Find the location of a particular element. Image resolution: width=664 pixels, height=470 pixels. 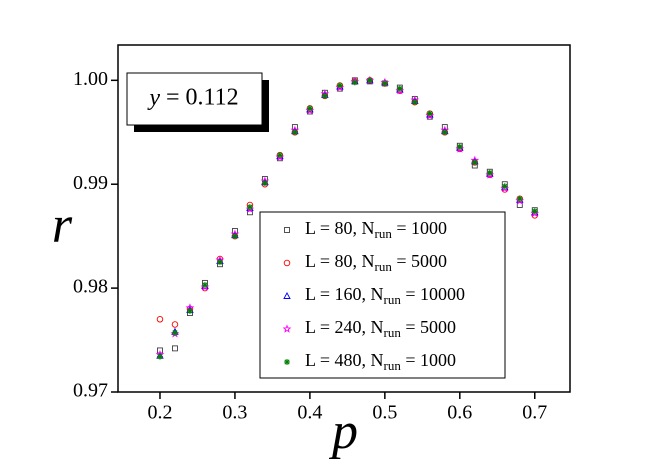

annotation: y = 0.112 is located at coordinates (192, 98).